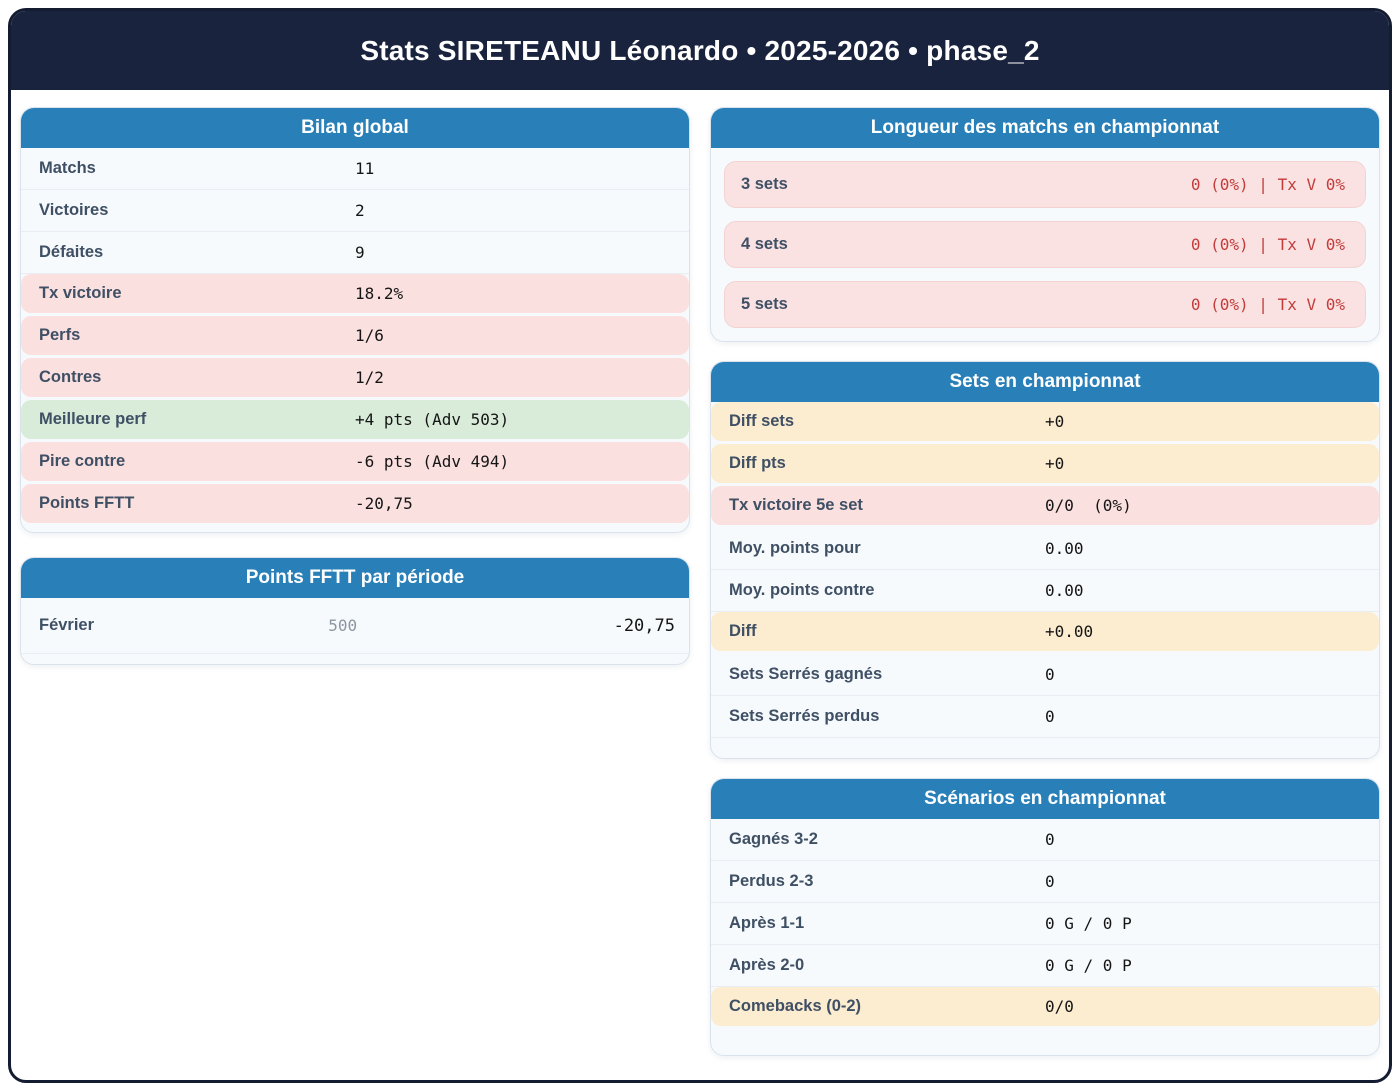 Image resolution: width=1400 pixels, height=1091 pixels. I want to click on card-title: Scénarios en championnat, so click(1045, 798).